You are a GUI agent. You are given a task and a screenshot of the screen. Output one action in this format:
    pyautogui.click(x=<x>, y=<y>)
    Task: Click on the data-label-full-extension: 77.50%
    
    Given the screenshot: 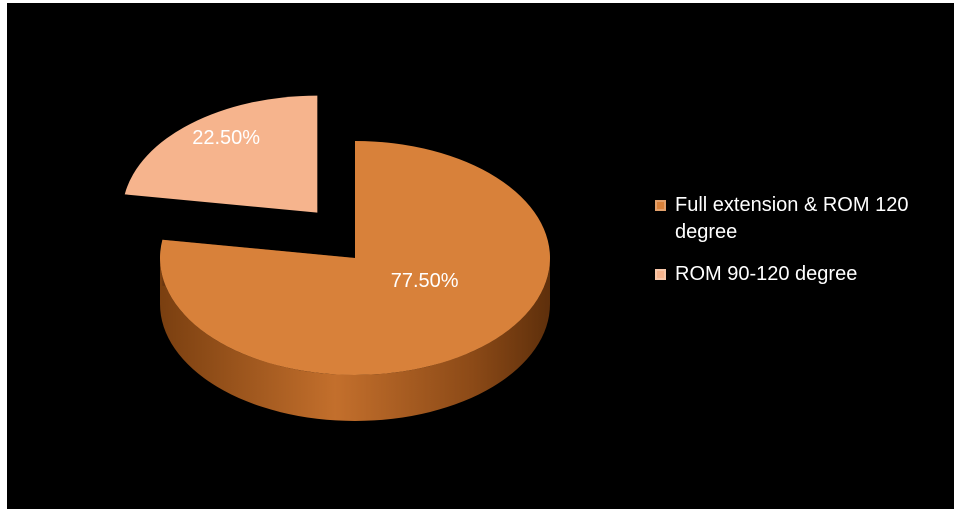 What is the action you would take?
    pyautogui.click(x=425, y=281)
    